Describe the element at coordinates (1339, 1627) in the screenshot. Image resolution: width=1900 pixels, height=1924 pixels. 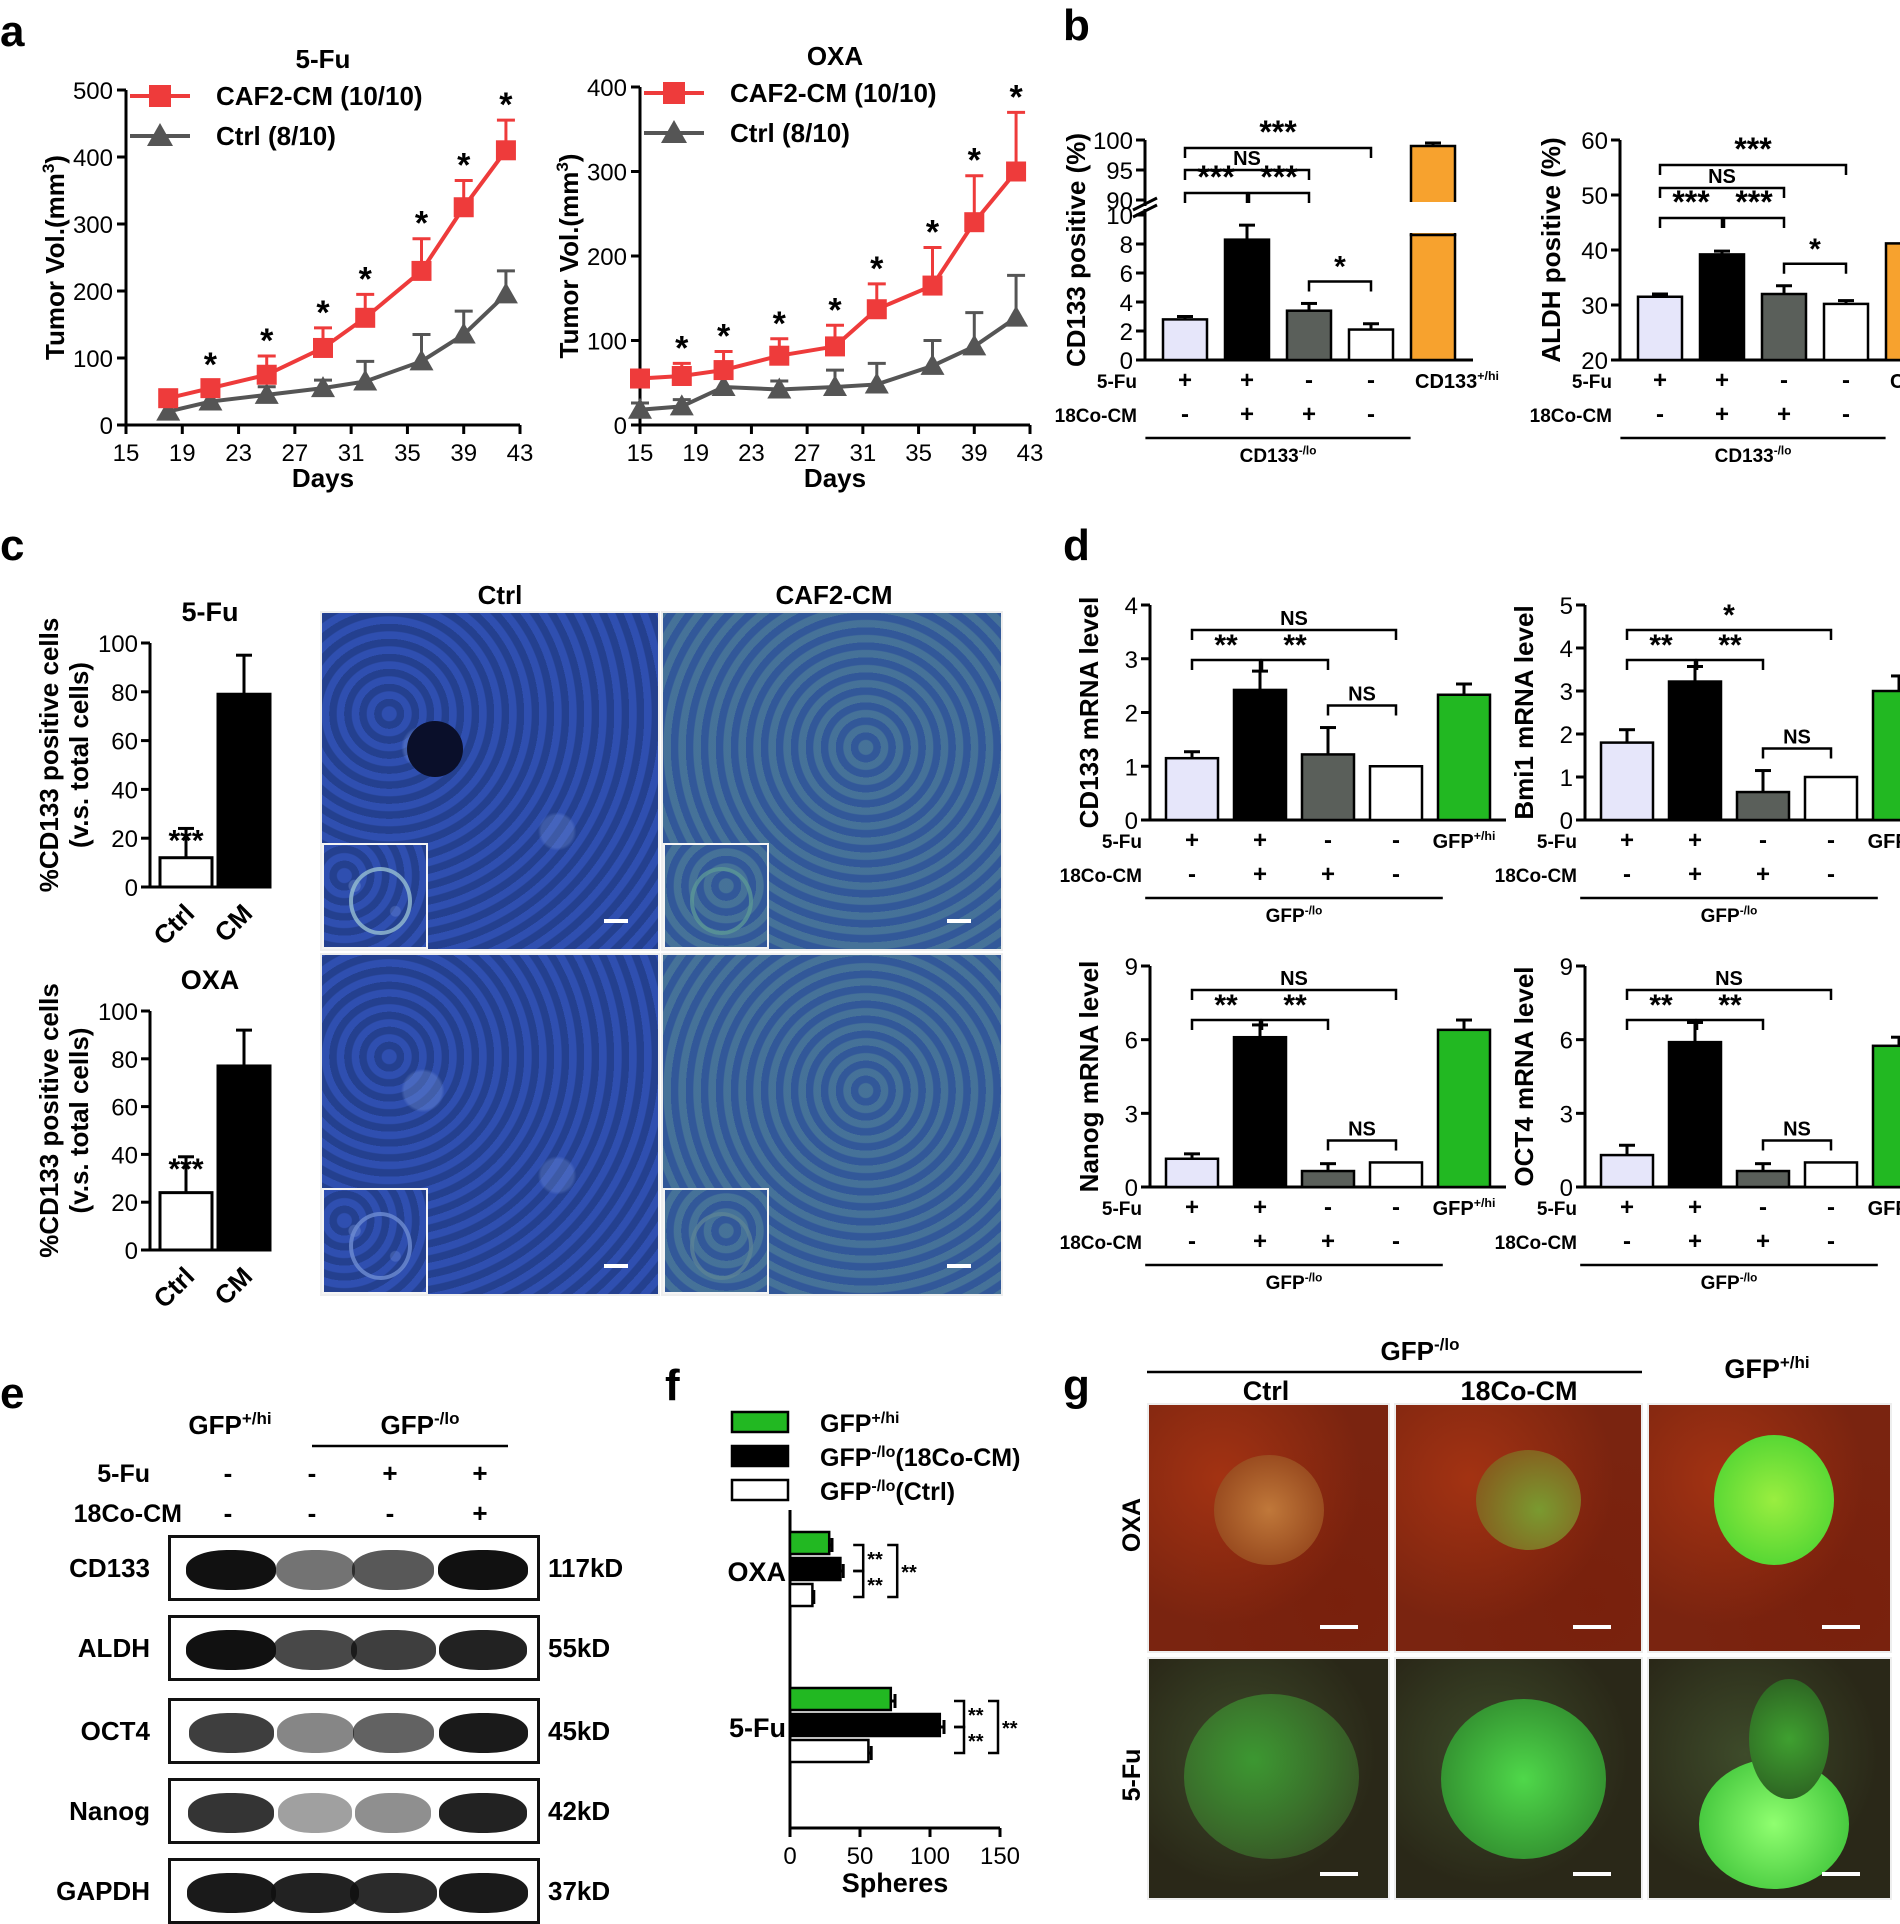
I see `scale-bar` at that location.